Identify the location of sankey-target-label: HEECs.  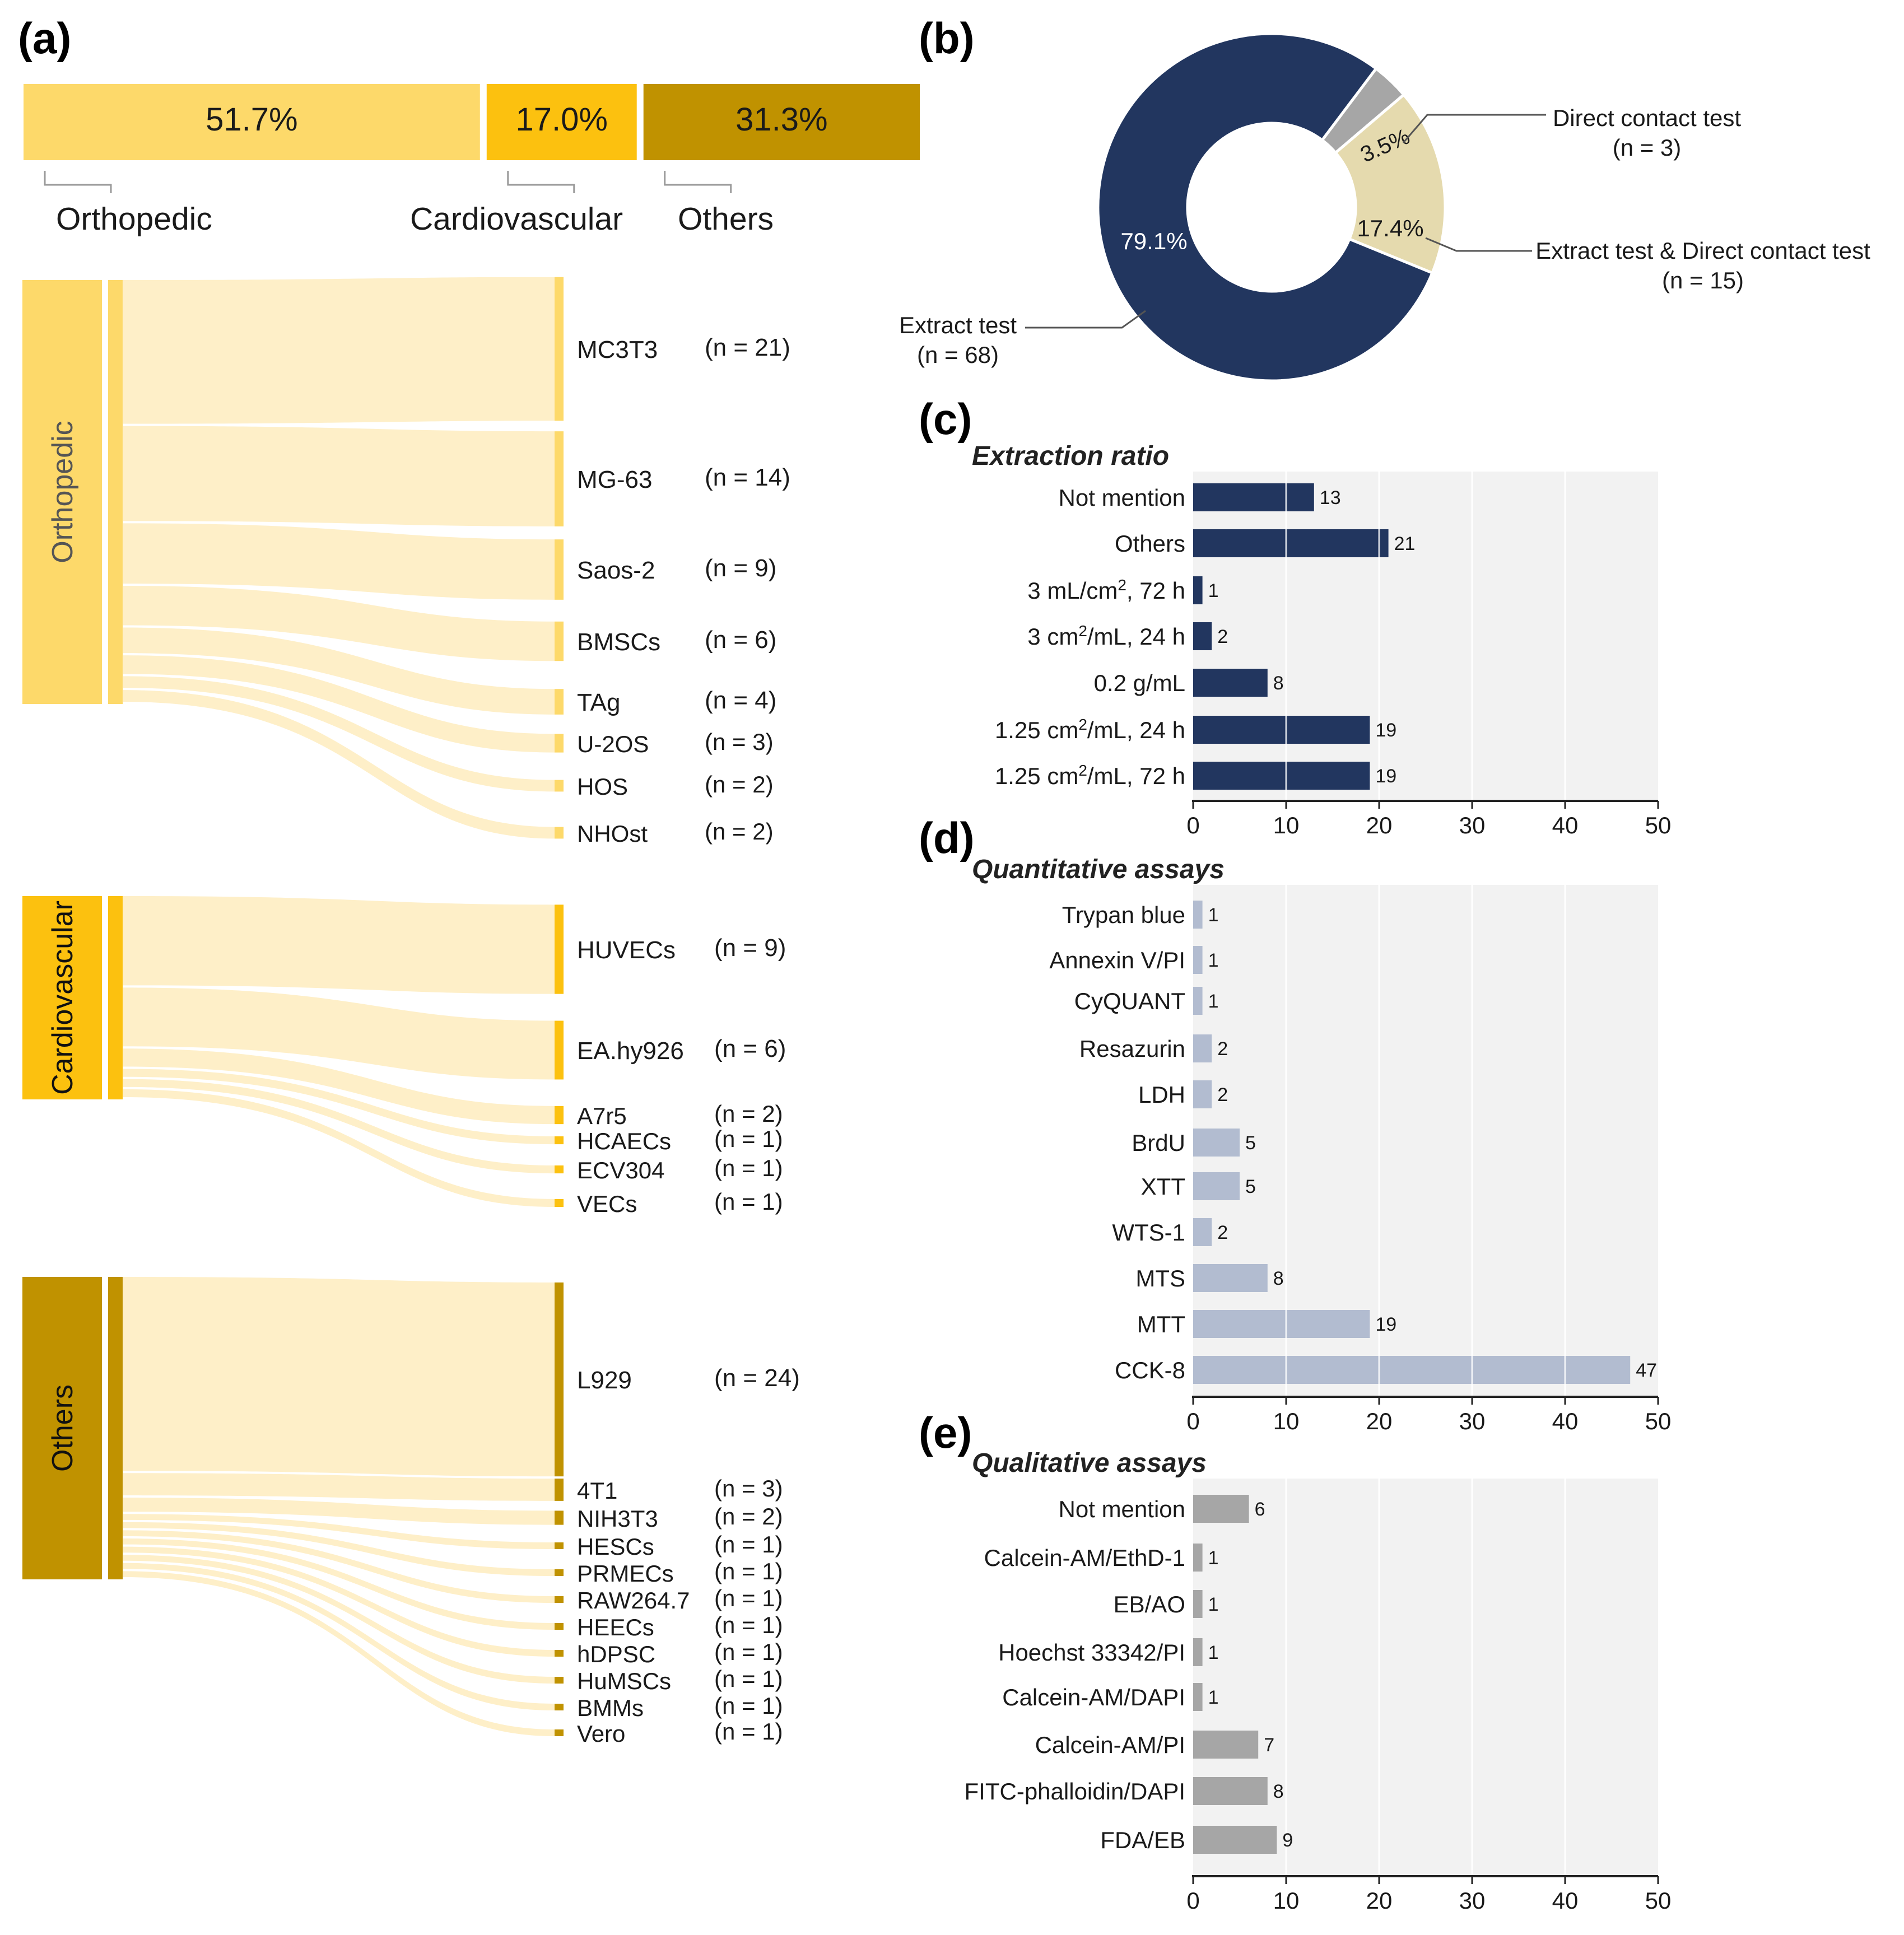
(616, 1627).